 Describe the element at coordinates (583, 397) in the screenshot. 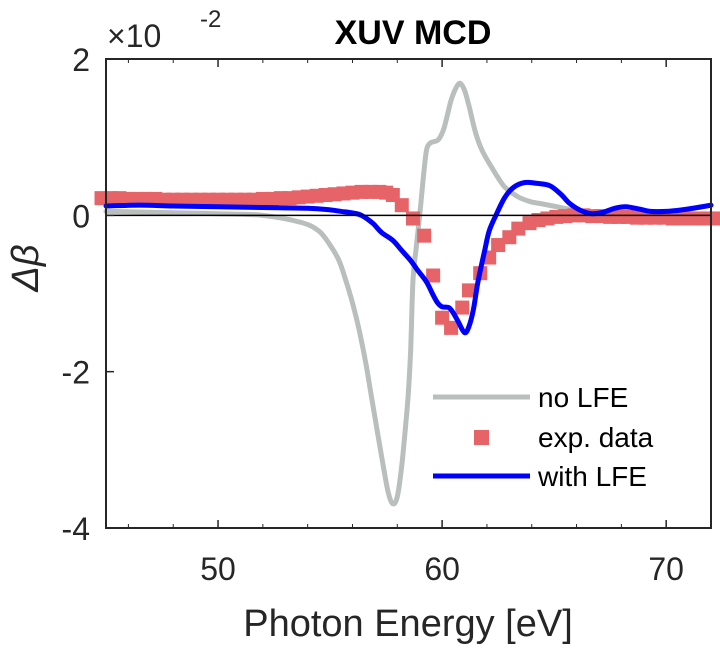

I see `legend-label-no-lfe: no LFE` at that location.